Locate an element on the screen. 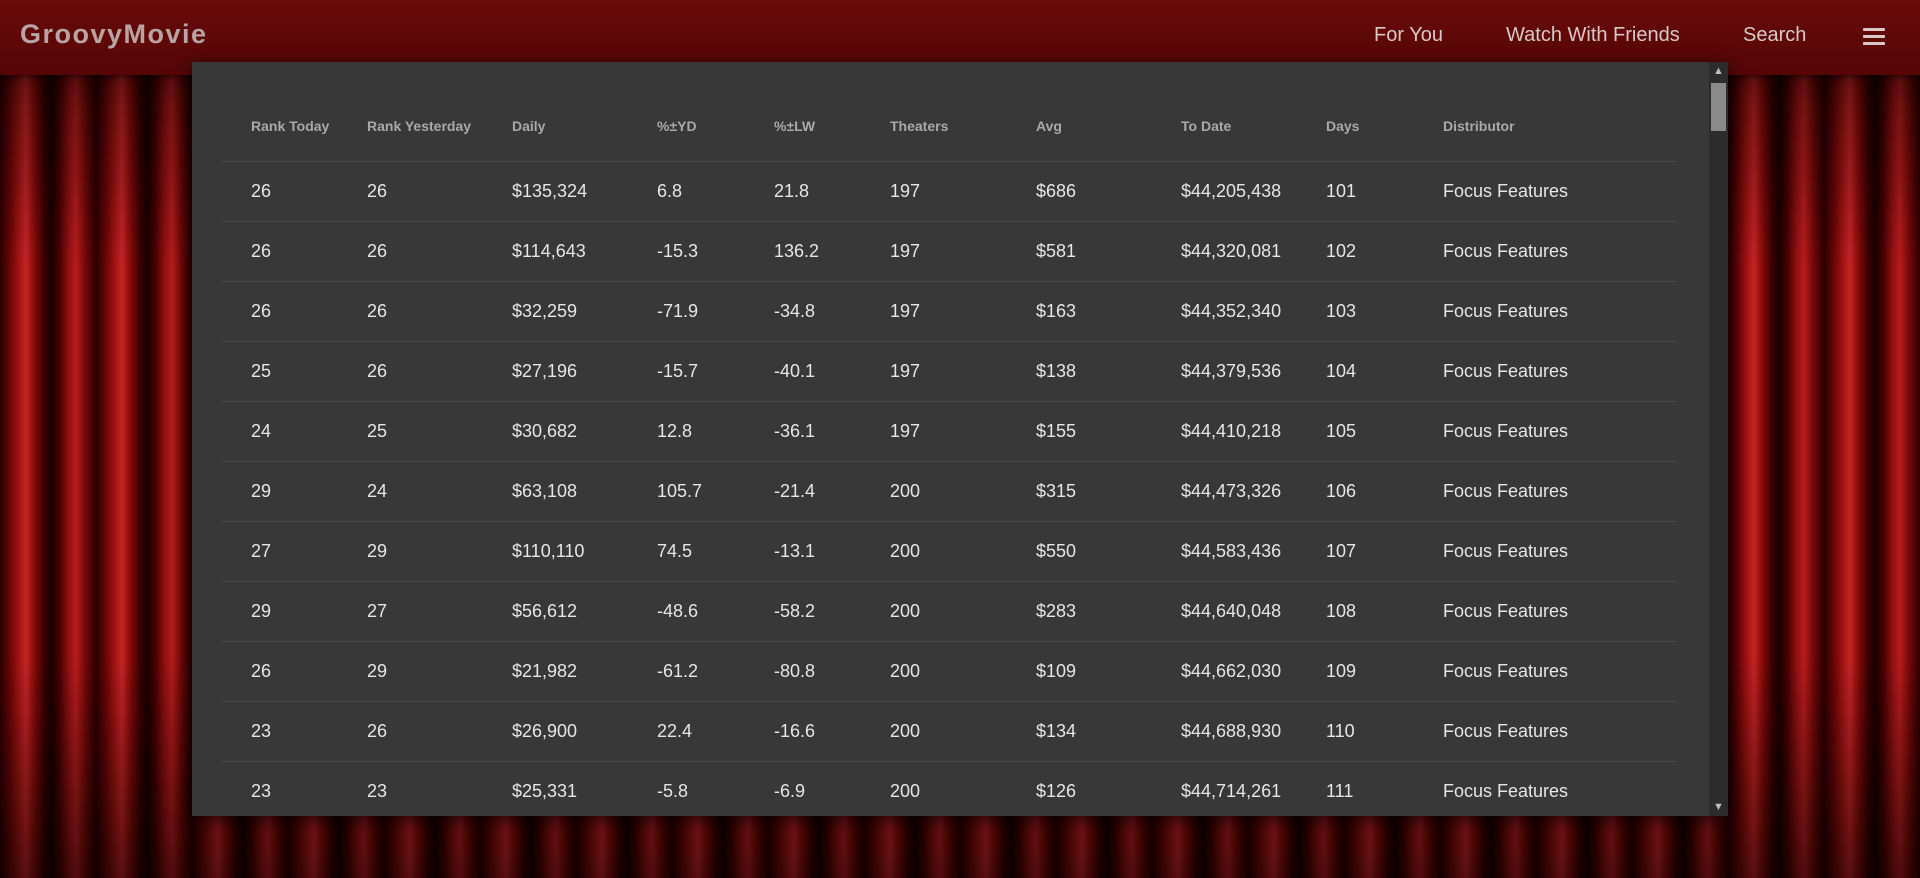 This screenshot has height=878, width=1920. table-cell: 110 is located at coordinates (1355, 731).